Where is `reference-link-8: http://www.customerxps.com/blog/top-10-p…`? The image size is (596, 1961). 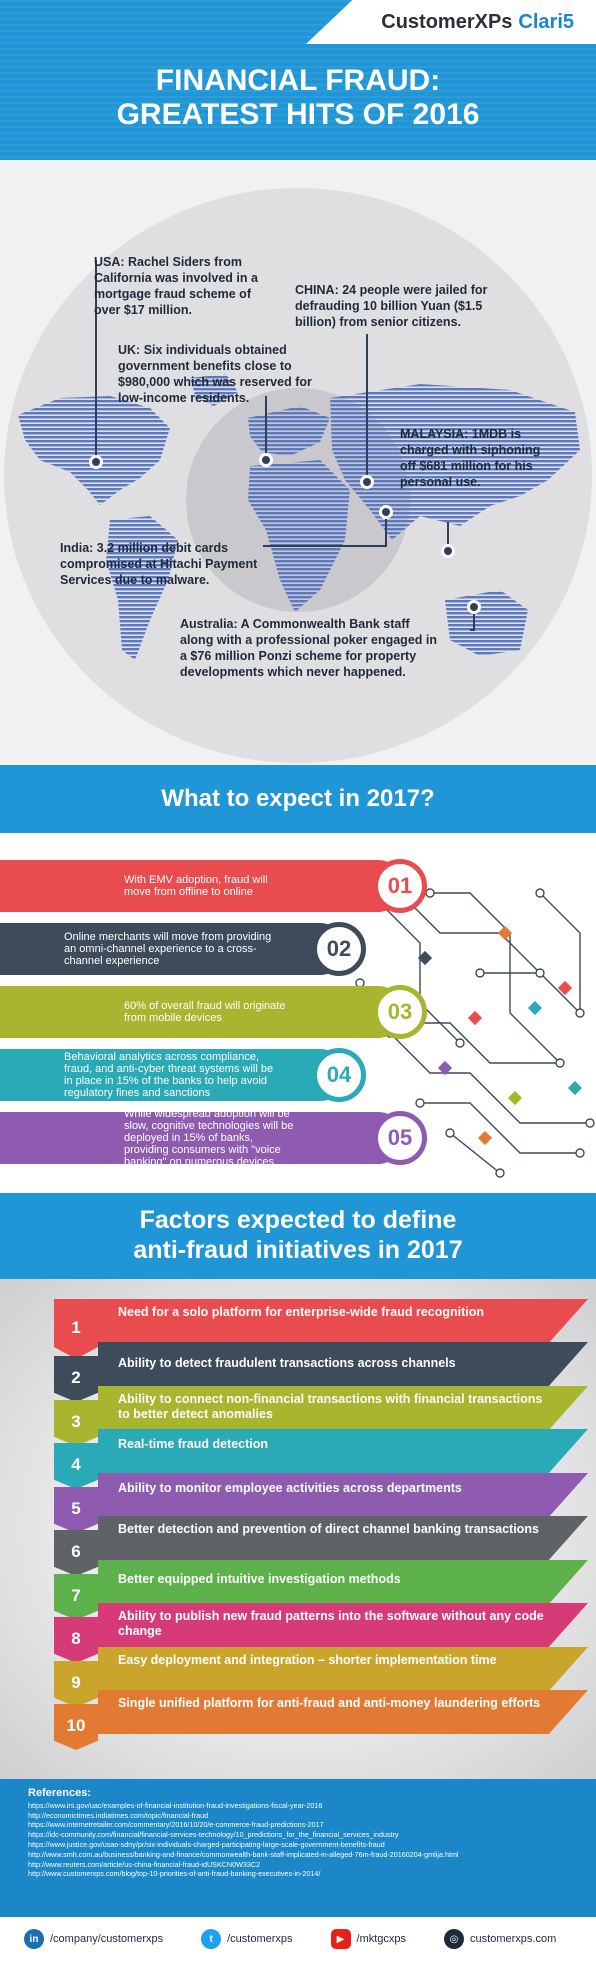
reference-link-8: http://www.customerxps.com/blog/top-10-p… is located at coordinates (174, 1874).